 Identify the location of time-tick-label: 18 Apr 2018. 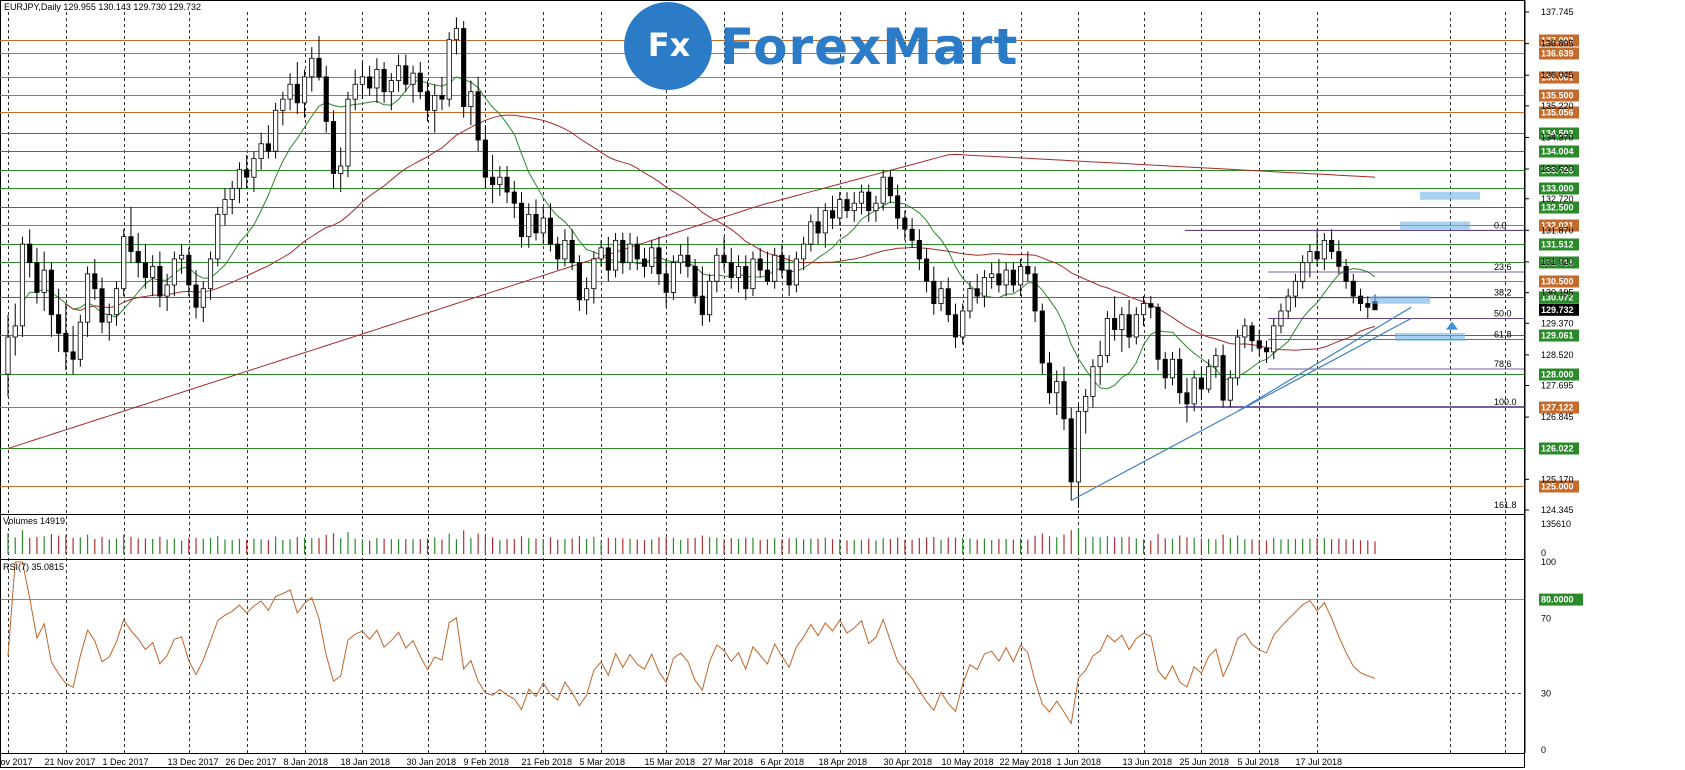
(843, 762).